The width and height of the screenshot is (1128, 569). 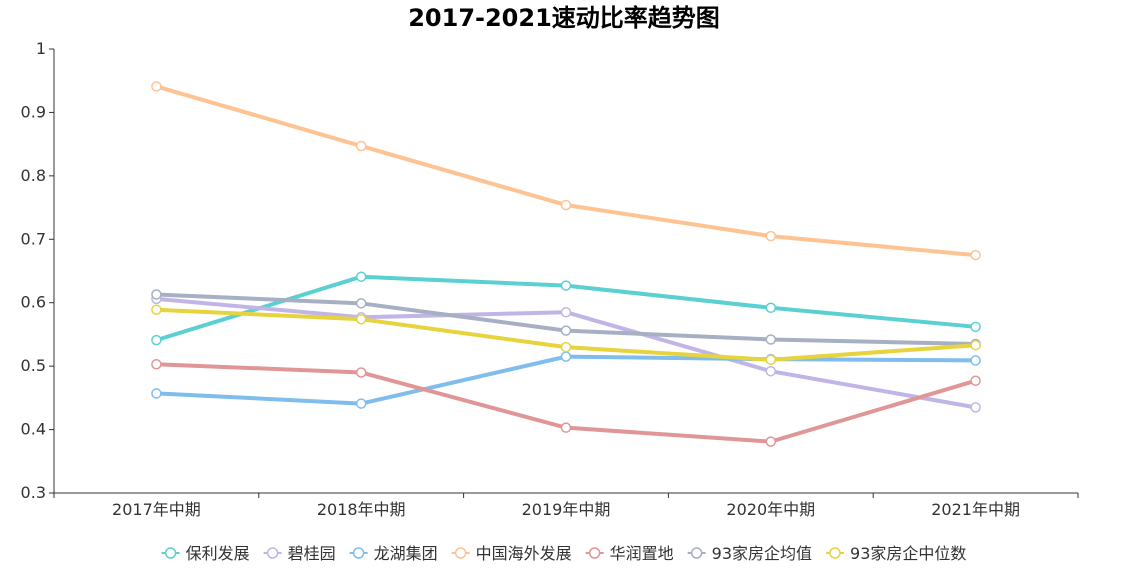 I want to click on legend-item-6: 93家房企均值, so click(x=749, y=553).